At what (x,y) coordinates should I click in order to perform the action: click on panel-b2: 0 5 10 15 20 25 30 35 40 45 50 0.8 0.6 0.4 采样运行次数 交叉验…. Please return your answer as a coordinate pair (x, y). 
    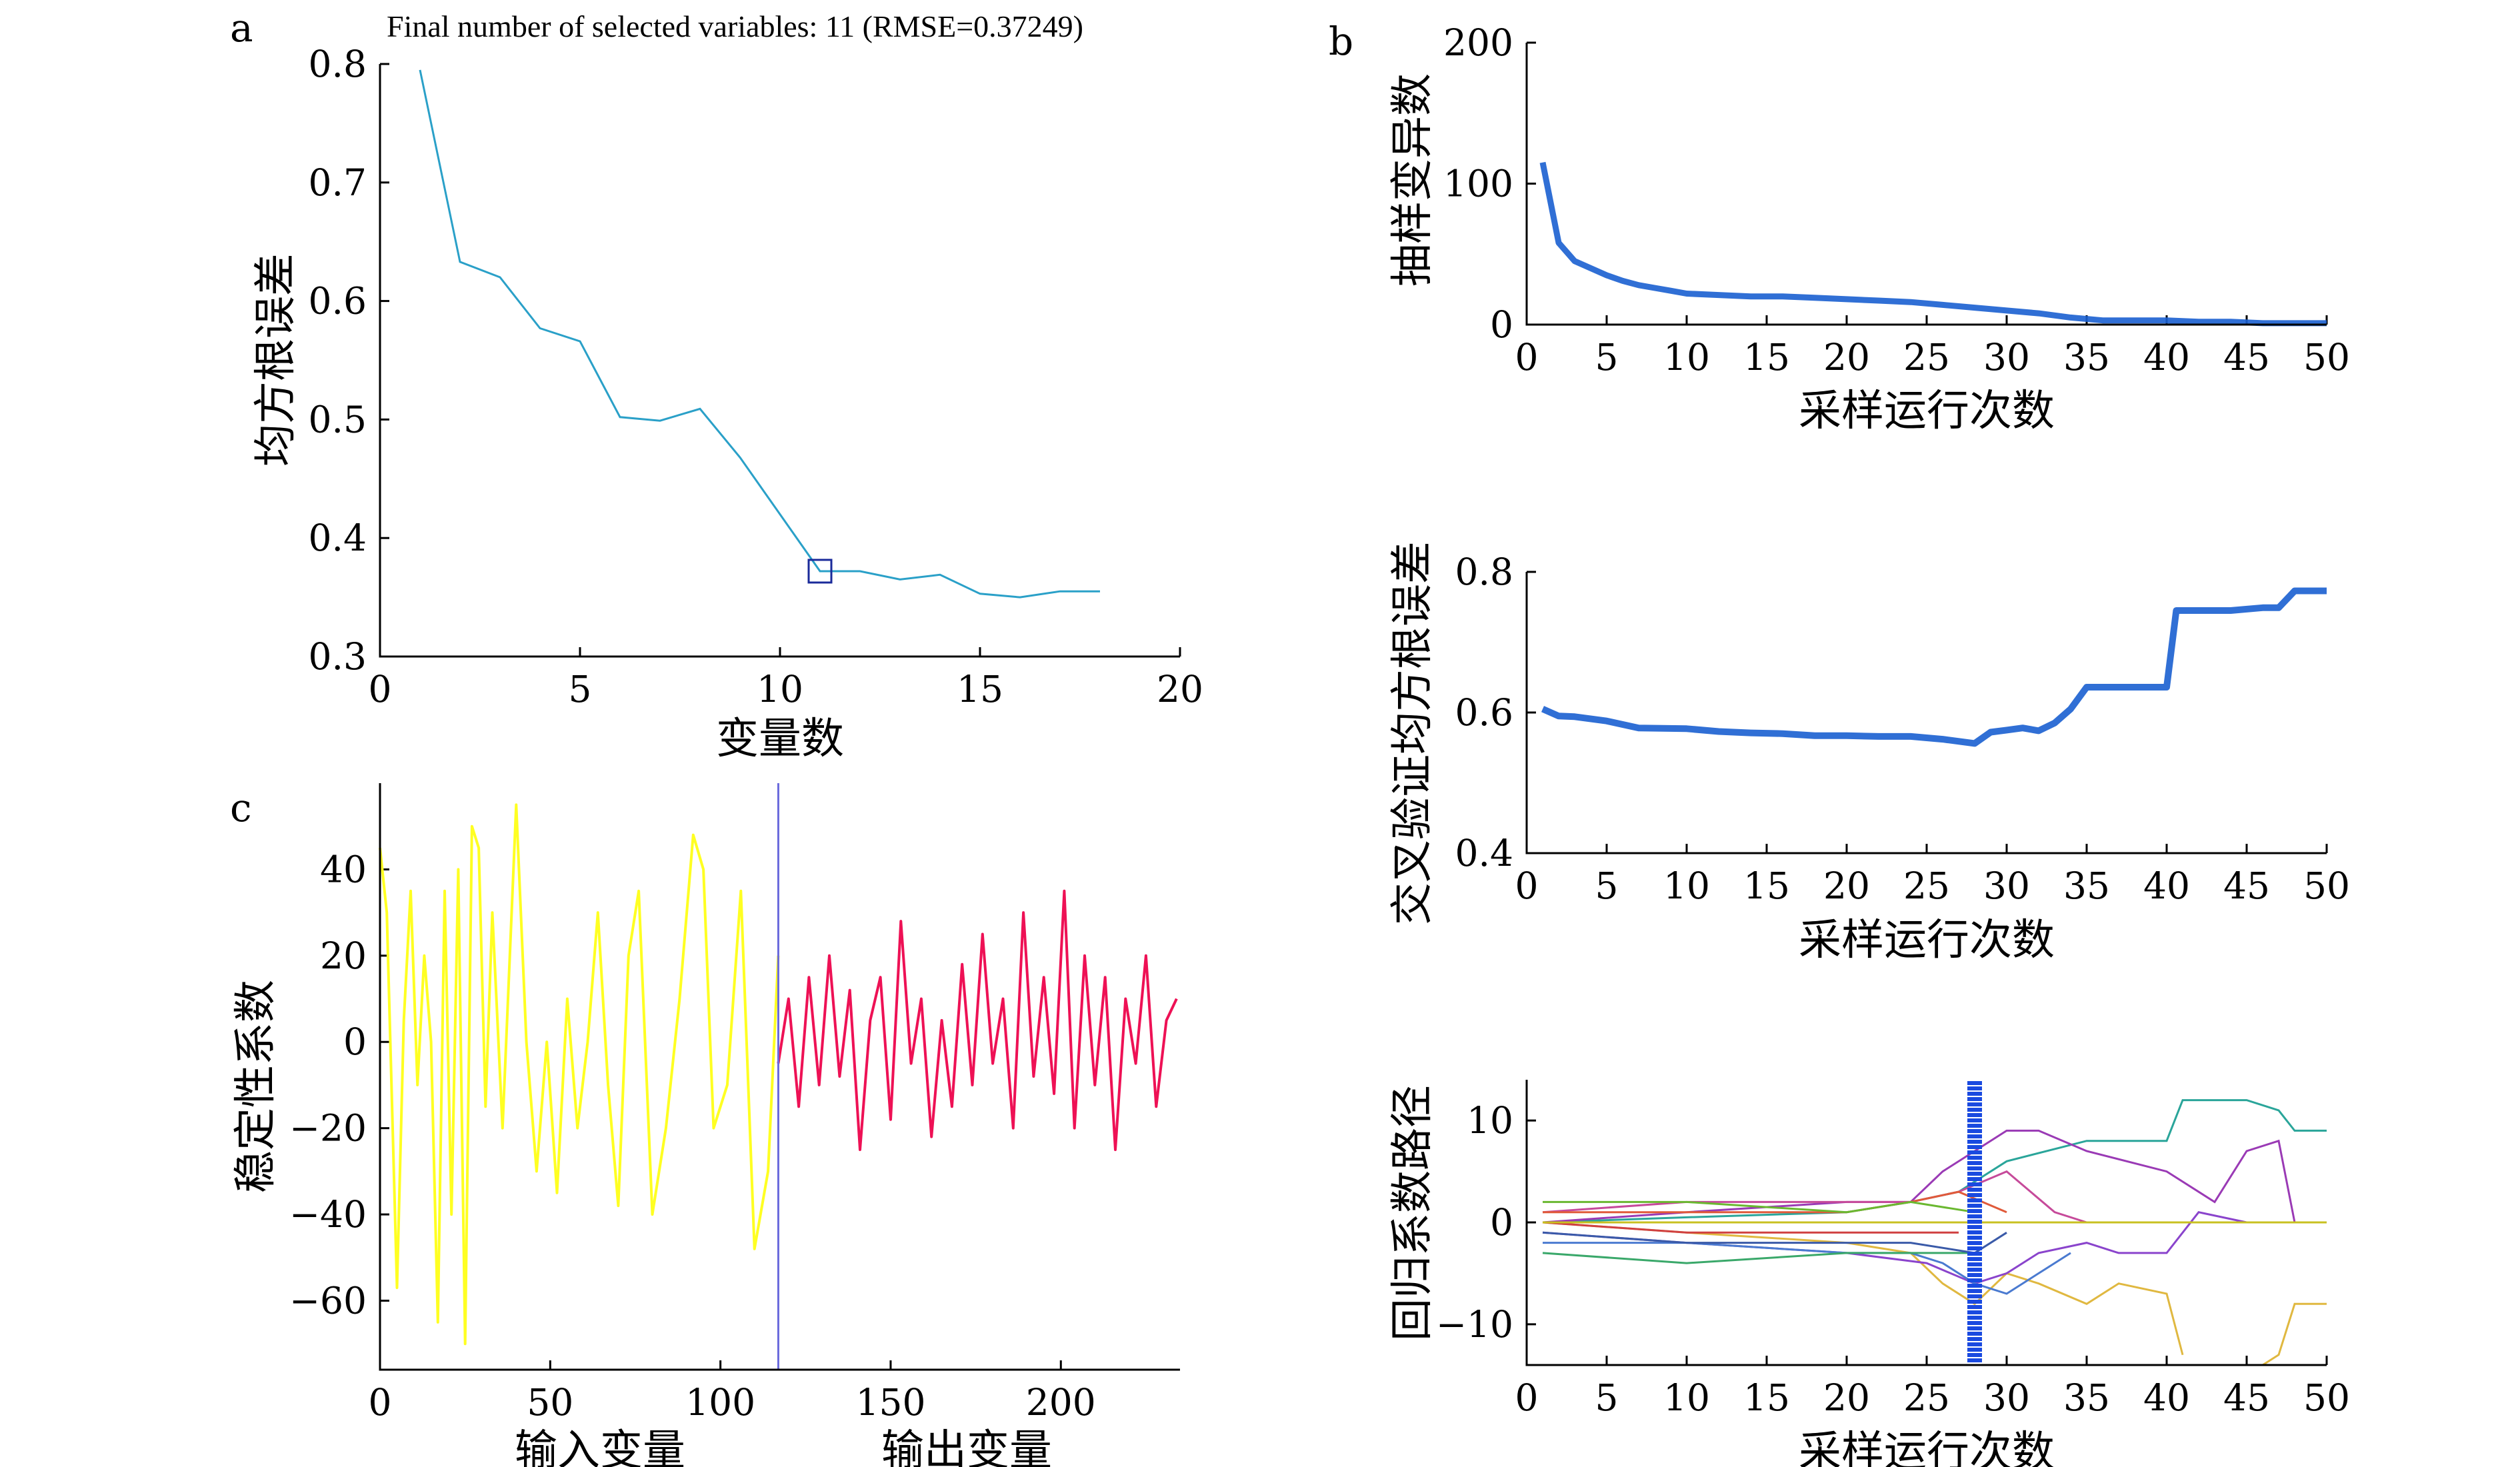
    Looking at the image, I should click on (1869, 753).